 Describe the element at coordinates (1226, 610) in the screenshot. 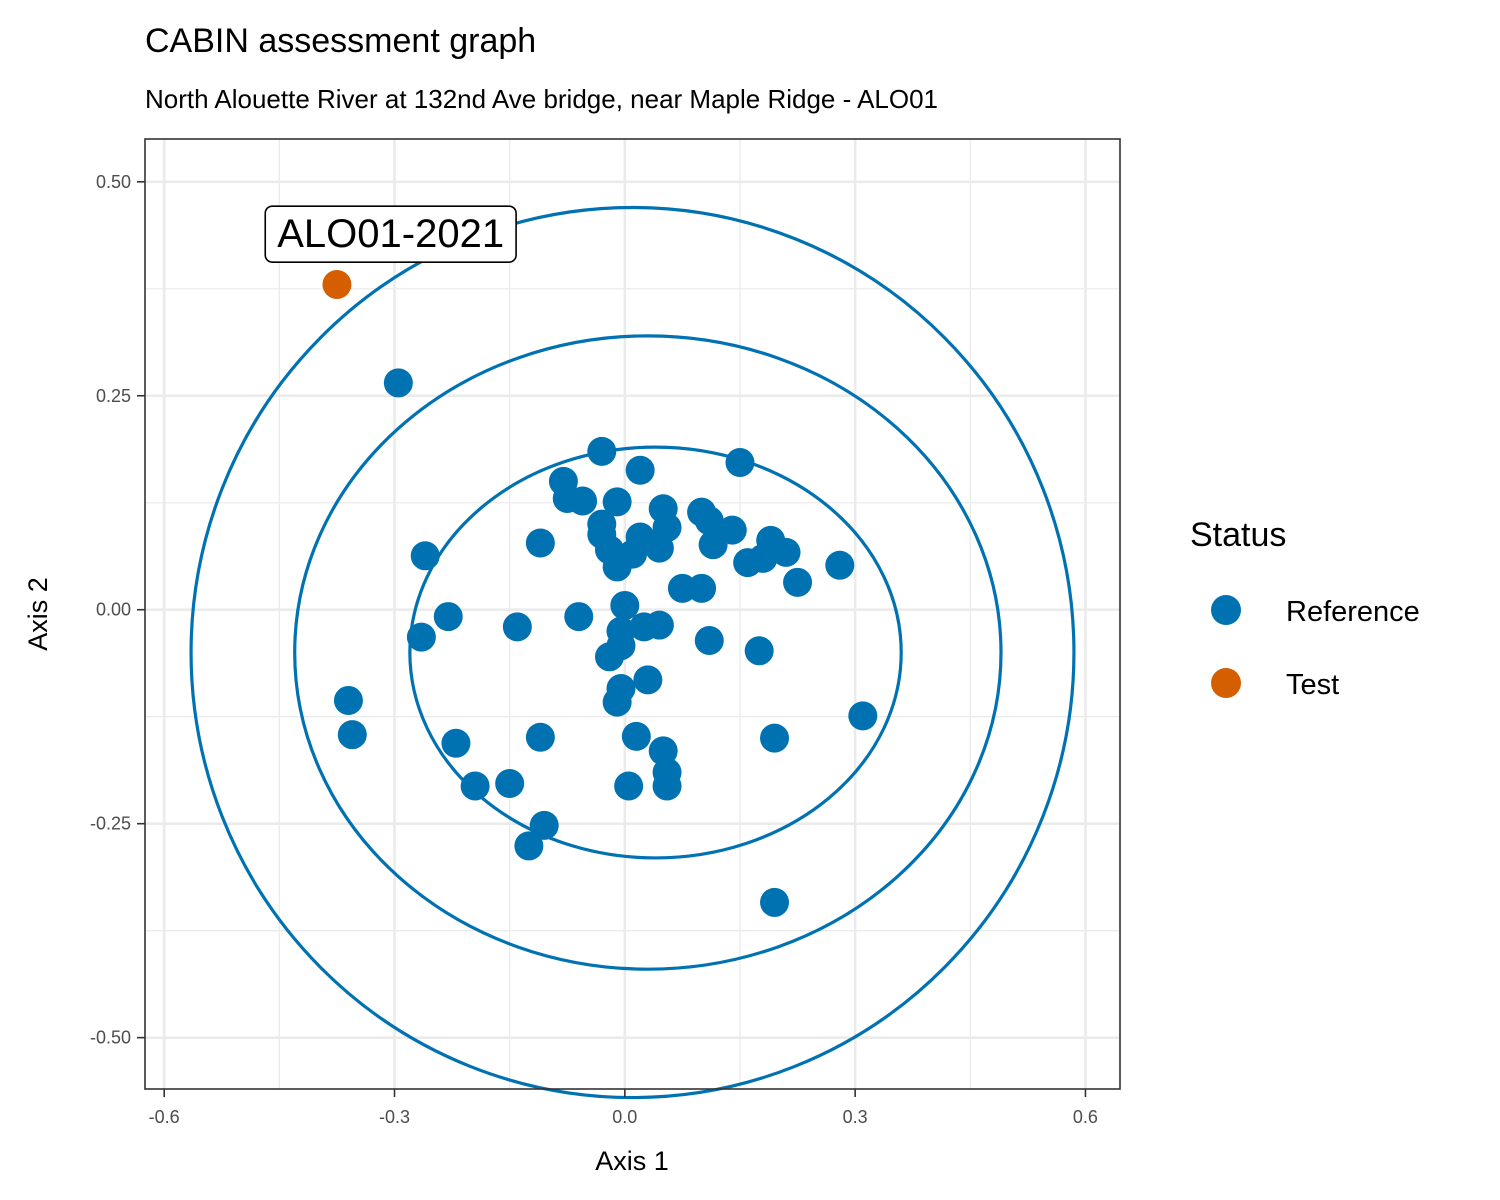

I see `legend-key-reference` at that location.